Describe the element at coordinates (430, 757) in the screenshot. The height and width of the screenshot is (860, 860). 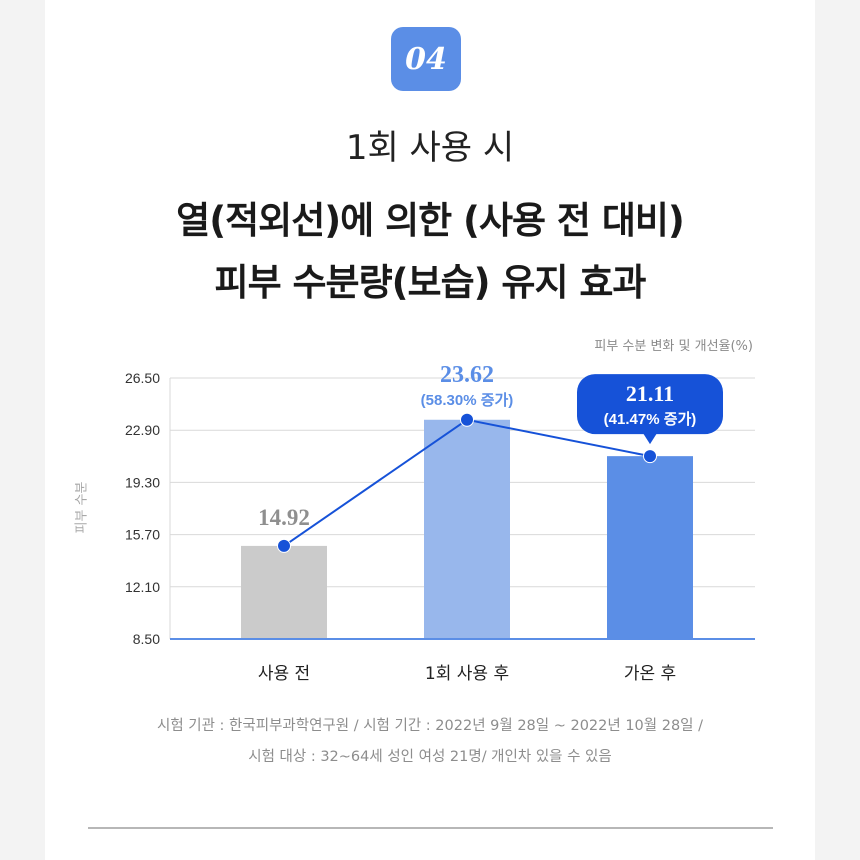
I see `footnote-subjects: 시험 대상 : 32~64세 성인 여성 21명/ 개인차 있을 수 있음` at that location.